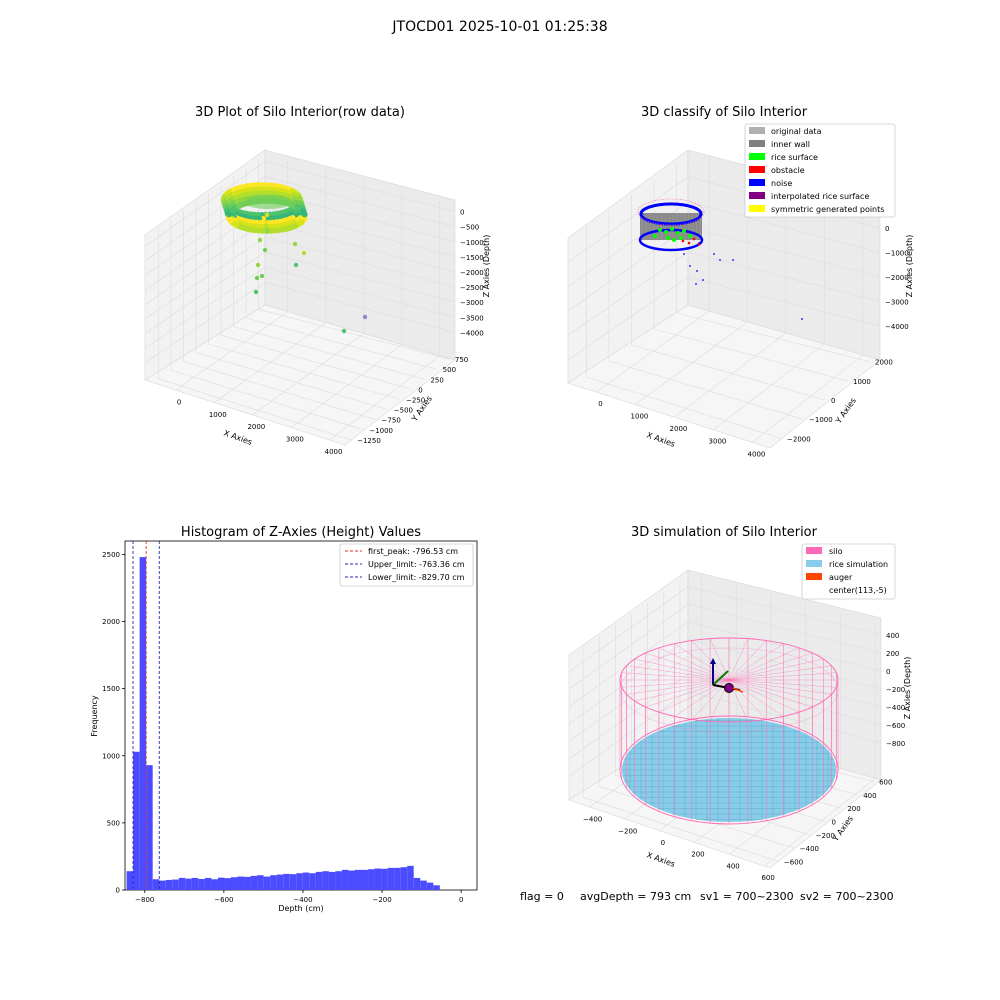  I want to click on y-tick-label: 2000, so click(884, 363).